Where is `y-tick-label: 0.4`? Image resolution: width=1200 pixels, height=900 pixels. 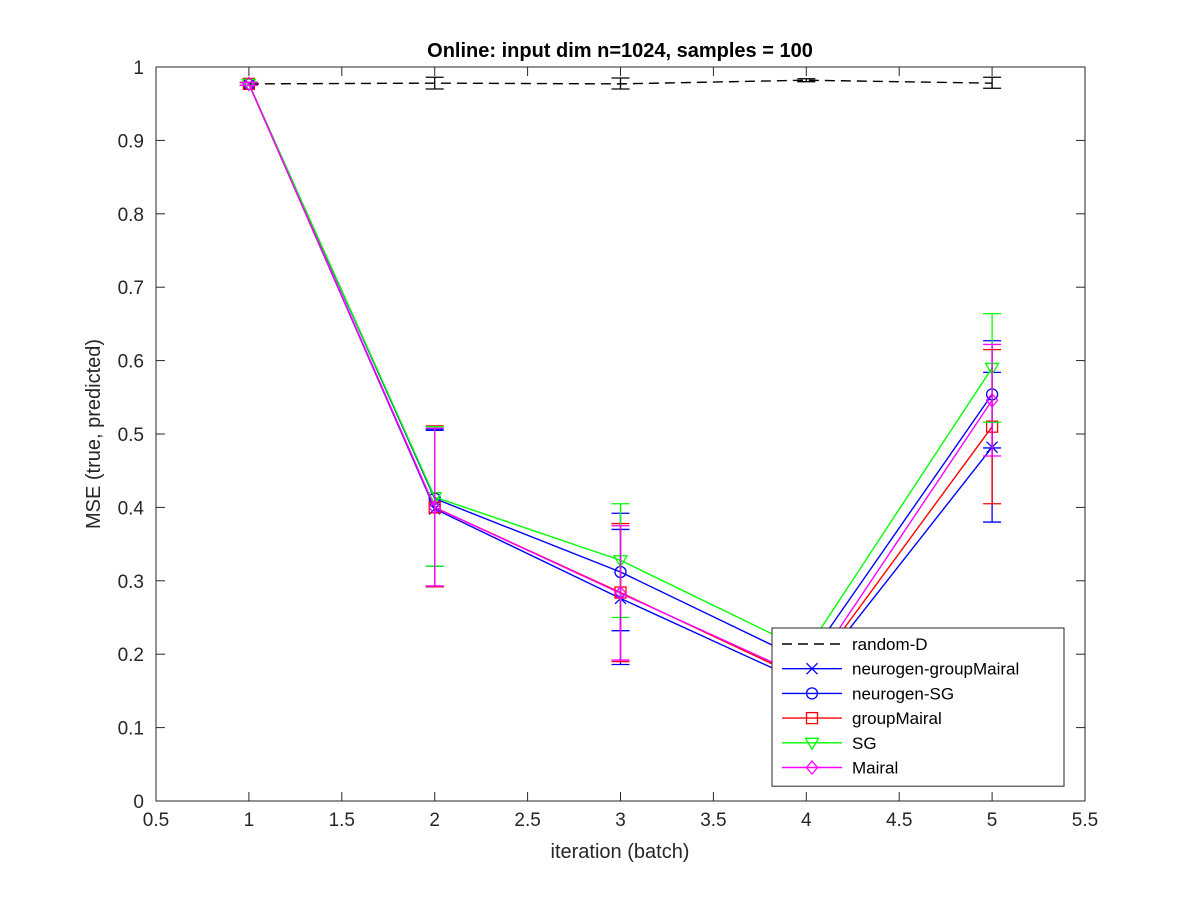
y-tick-label: 0.4 is located at coordinates (131, 508).